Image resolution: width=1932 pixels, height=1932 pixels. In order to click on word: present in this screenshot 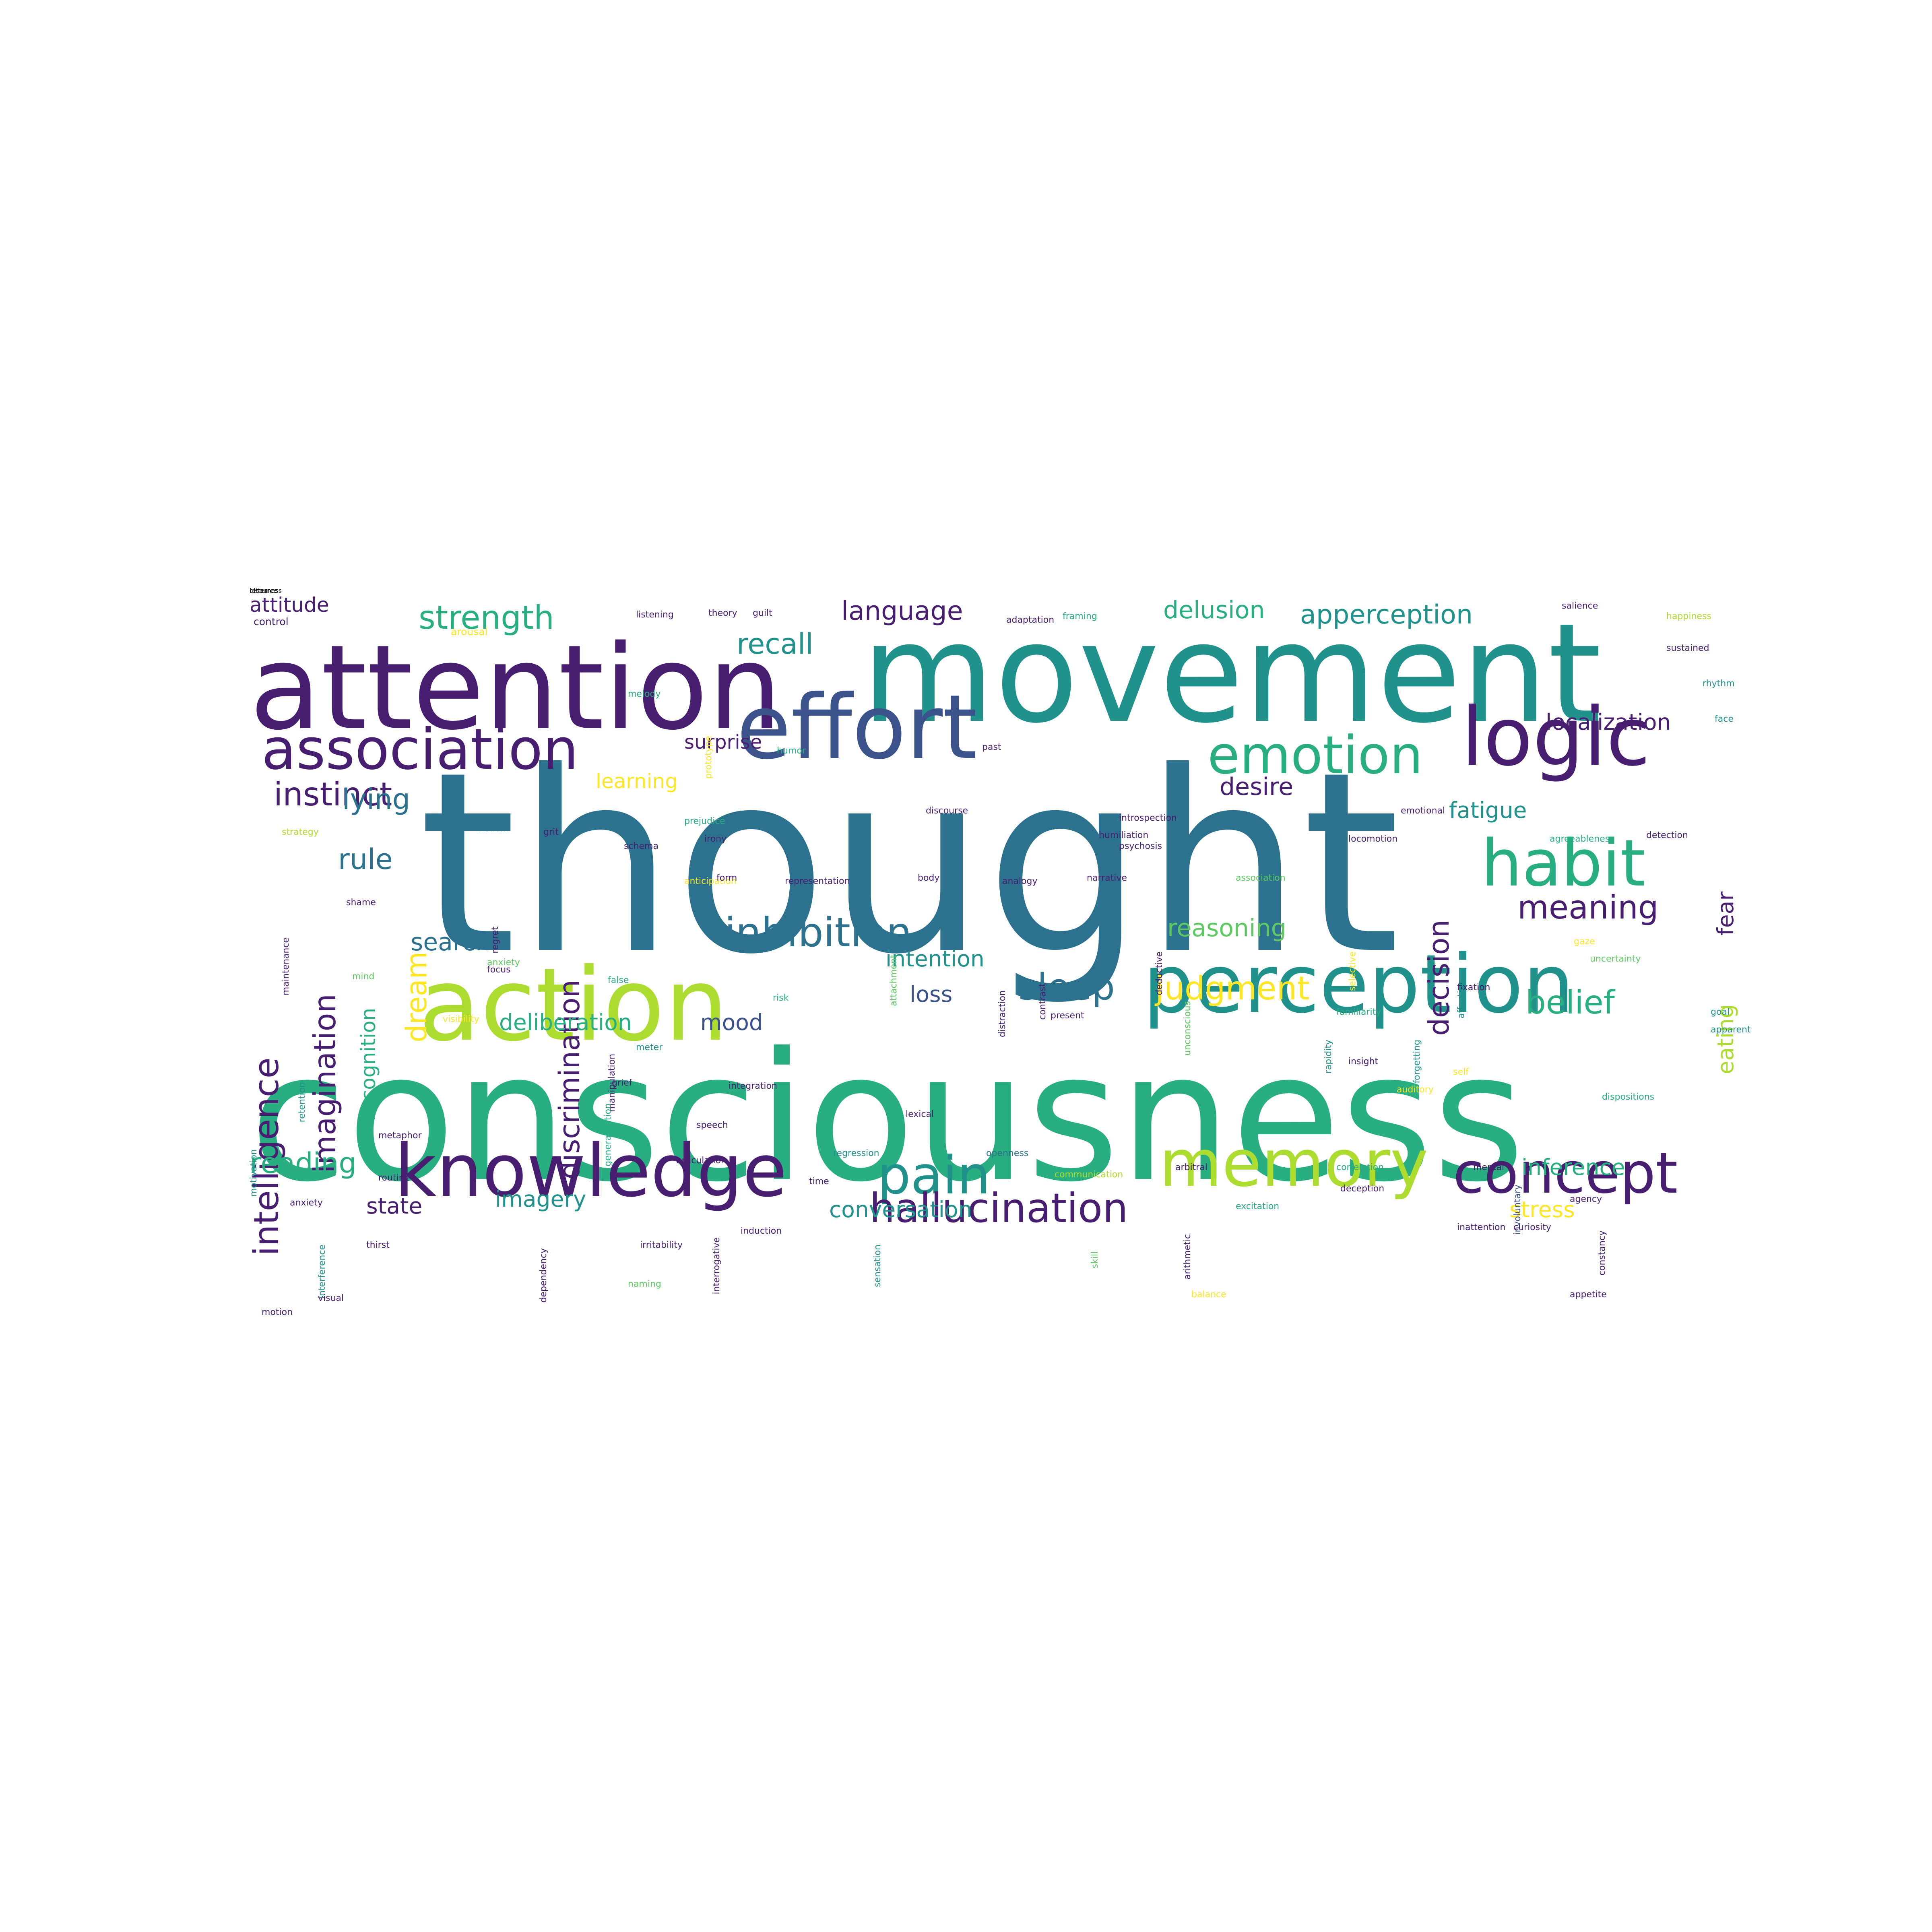, I will do `click(1067, 1015)`.